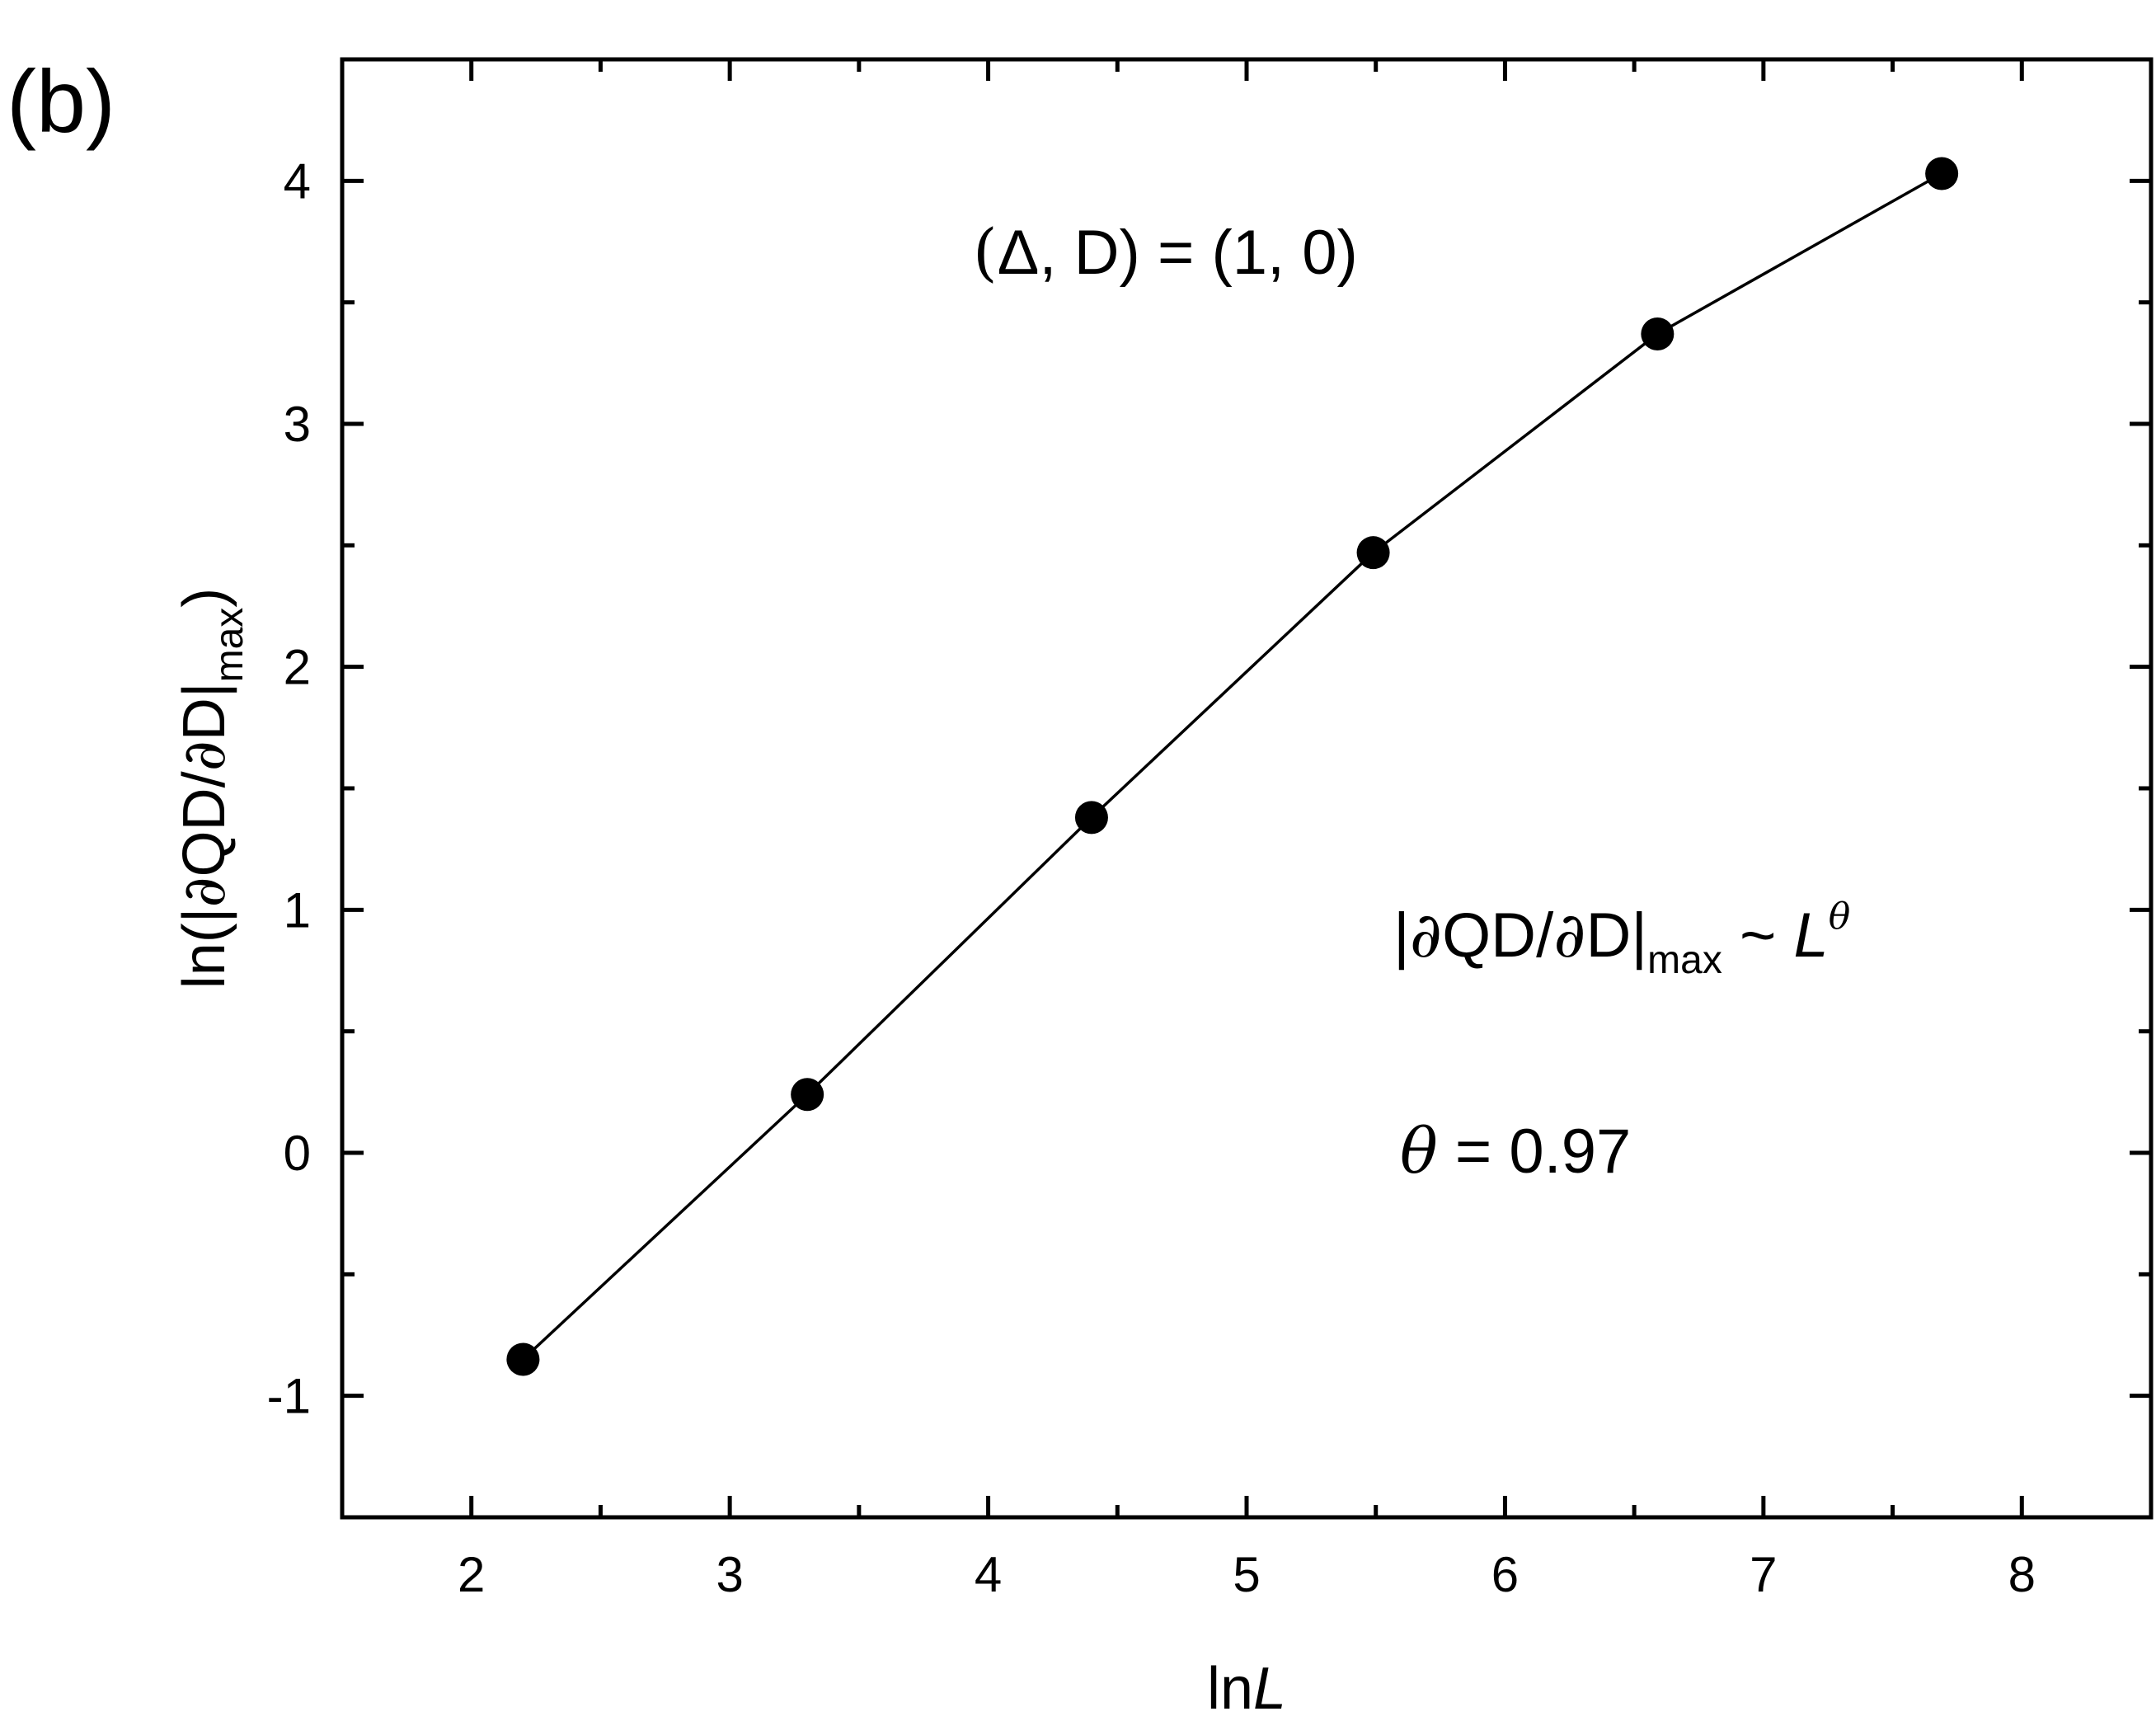 The height and width of the screenshot is (1735, 2156). I want to click on theta-value: = 0.97, so click(1535, 1152).